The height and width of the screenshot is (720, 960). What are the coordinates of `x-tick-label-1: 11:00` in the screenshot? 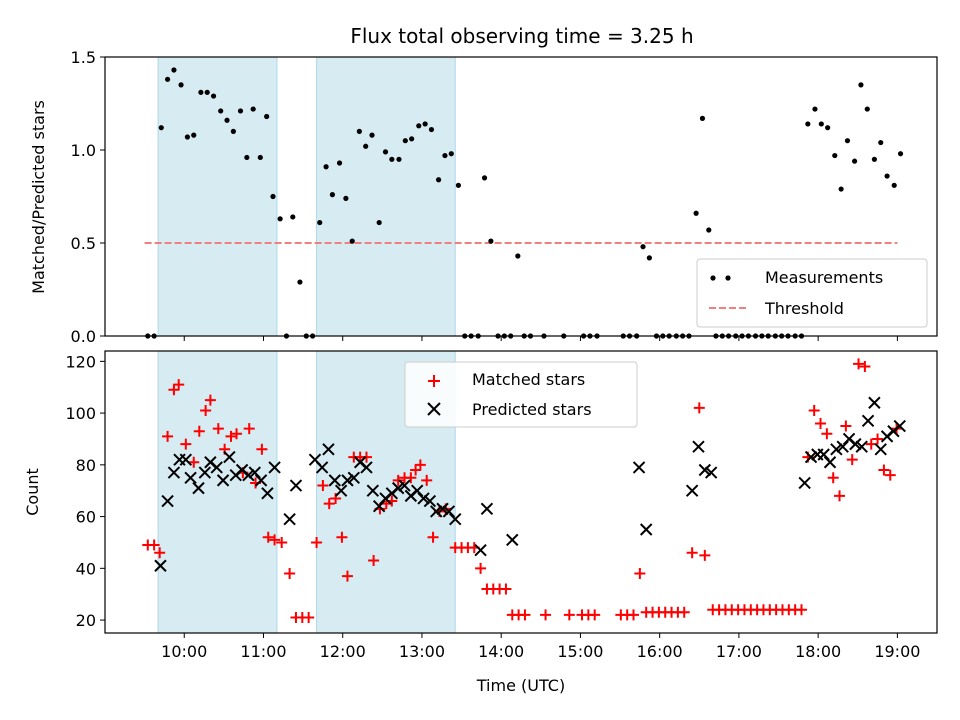 It's located at (263, 651).